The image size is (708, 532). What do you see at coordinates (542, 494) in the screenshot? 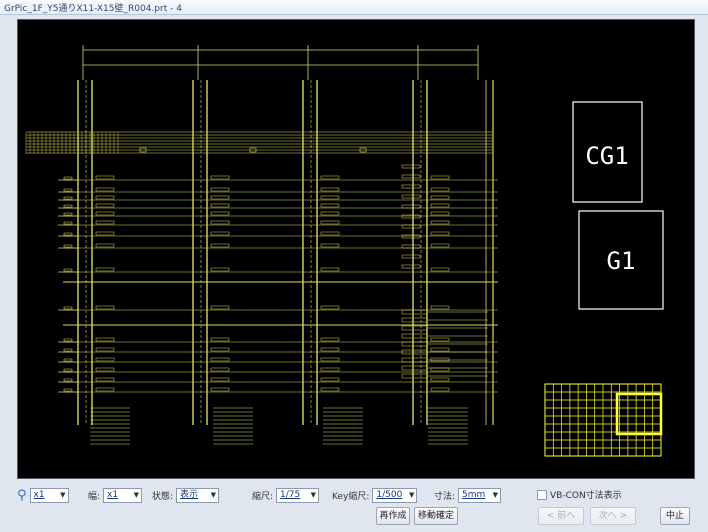
I see `vbcon-checkbox` at bounding box center [542, 494].